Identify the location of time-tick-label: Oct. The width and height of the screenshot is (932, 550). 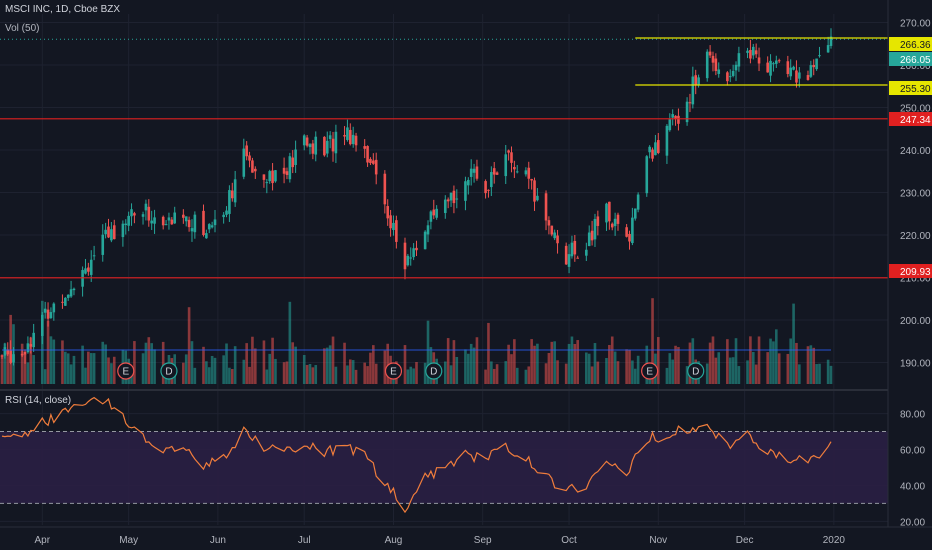
(569, 540).